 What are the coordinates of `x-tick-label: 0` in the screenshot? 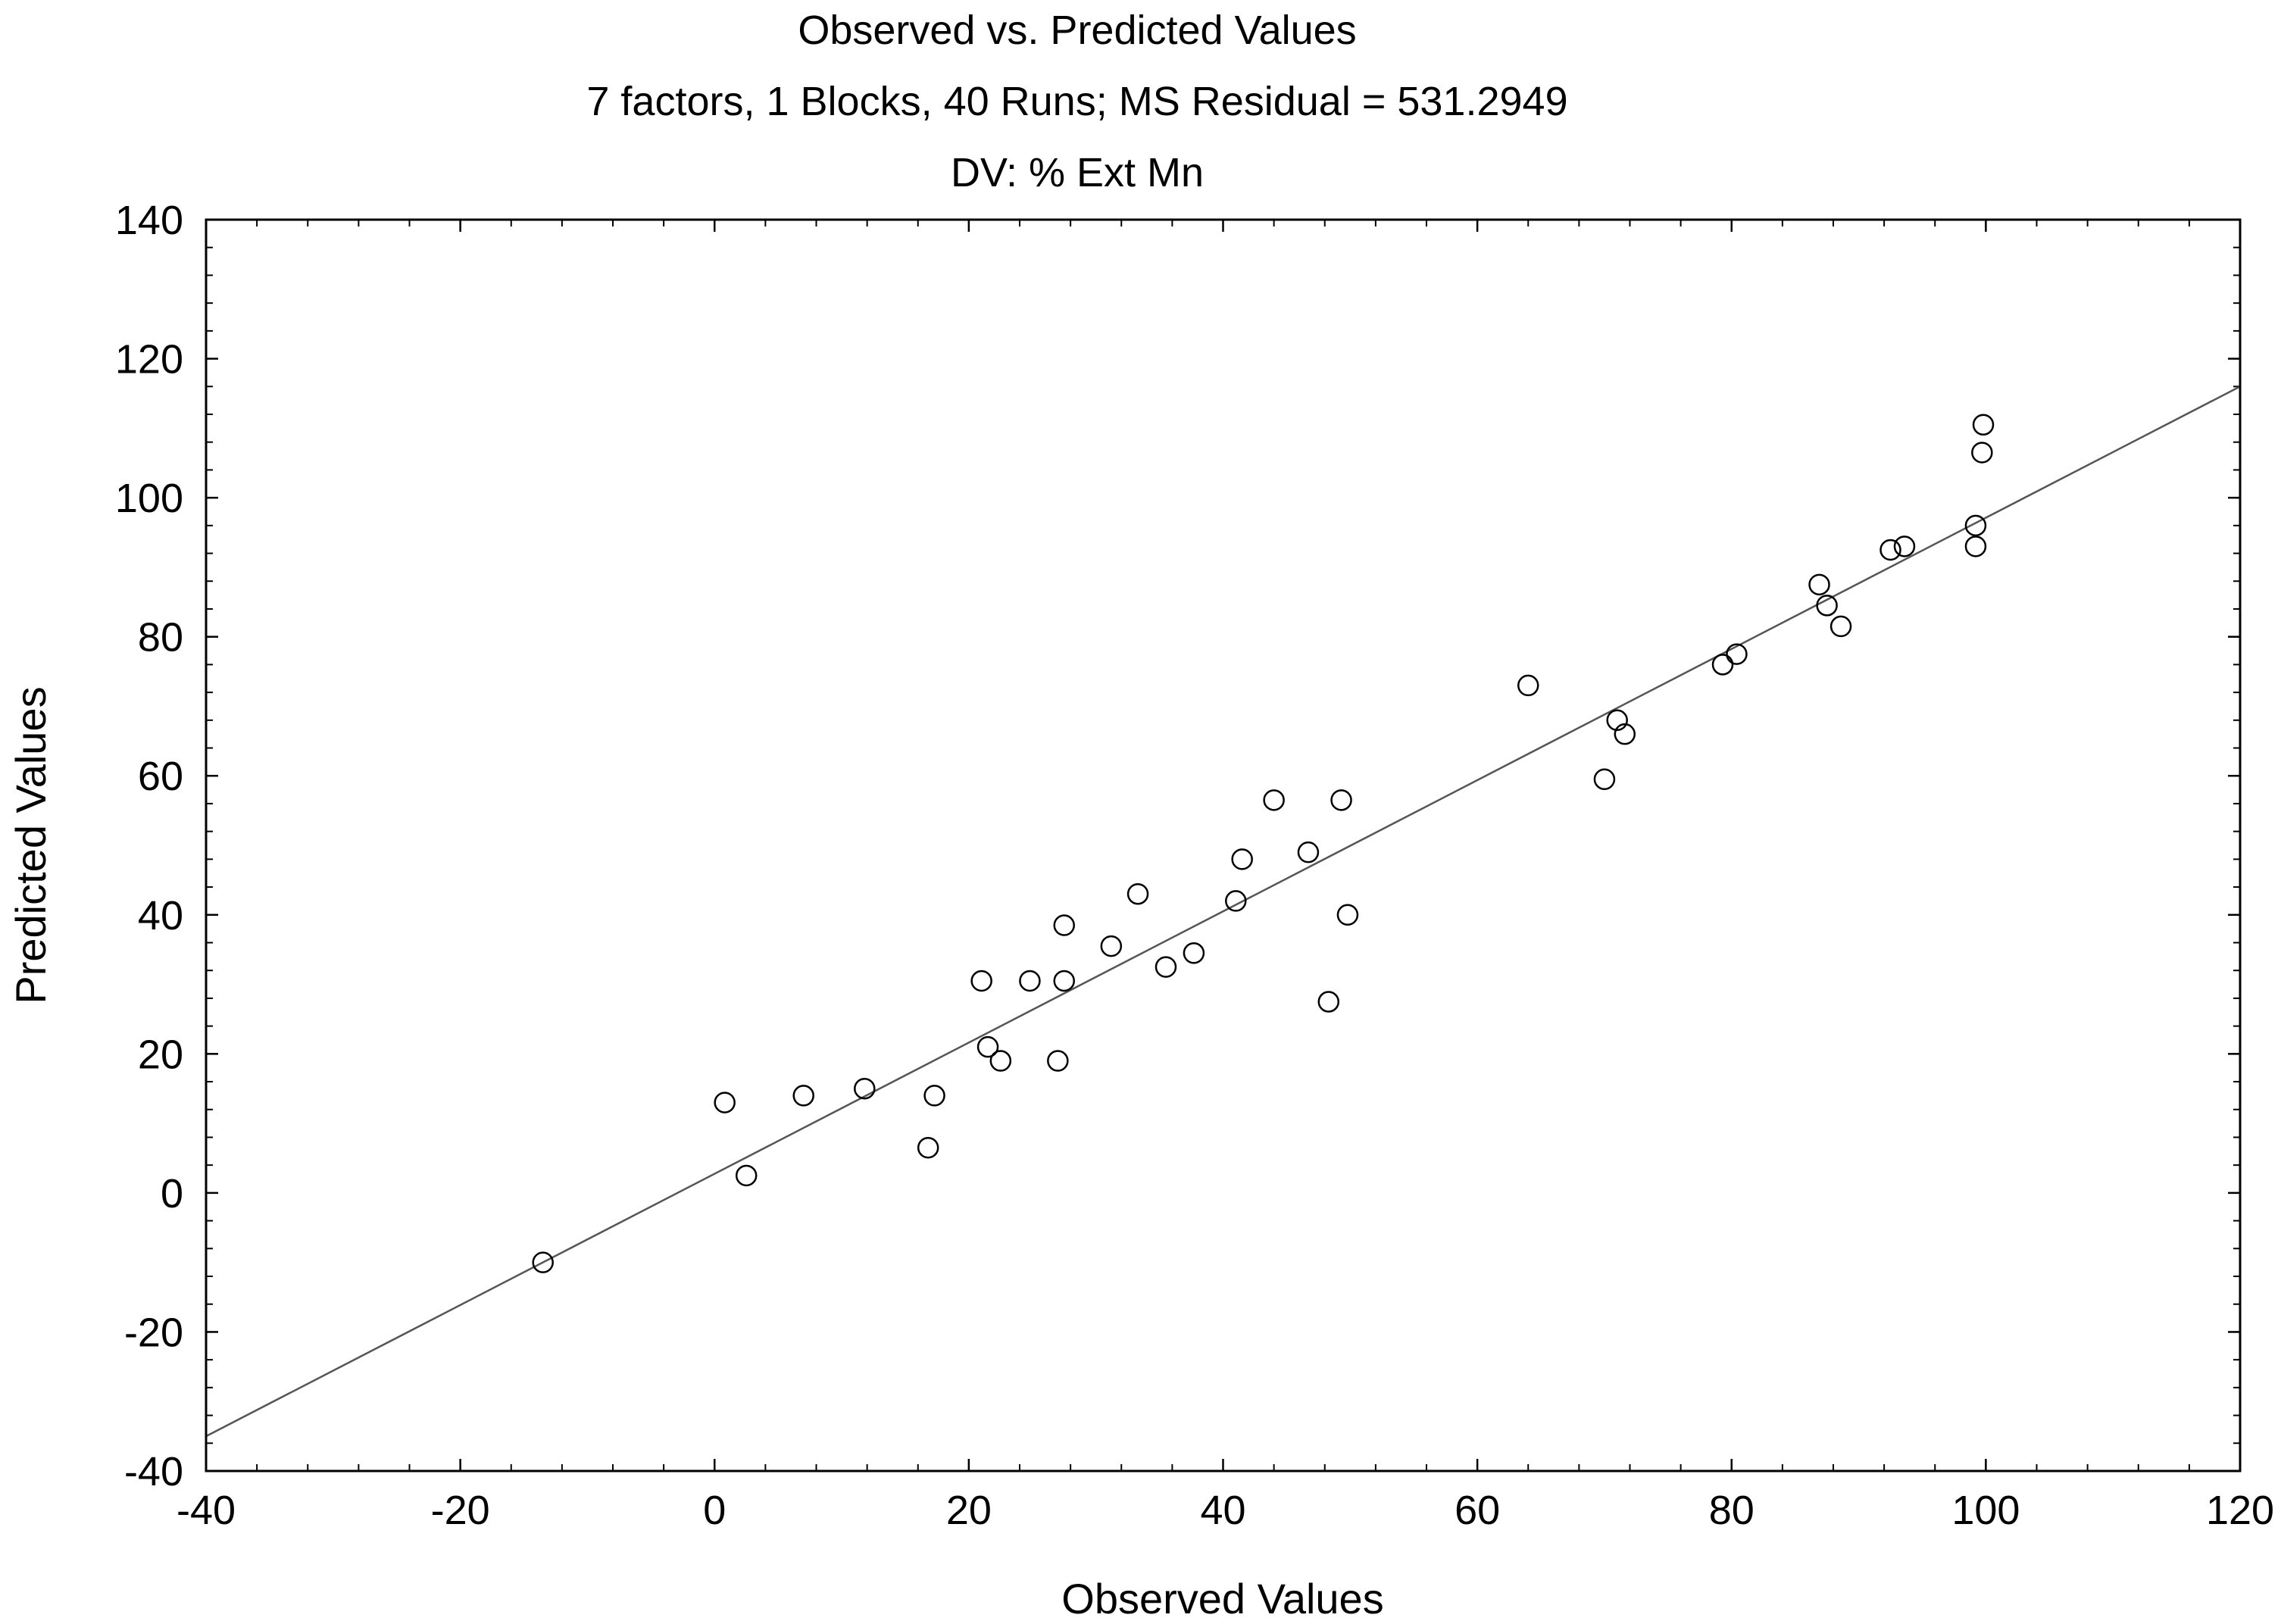 It's located at (715, 1510).